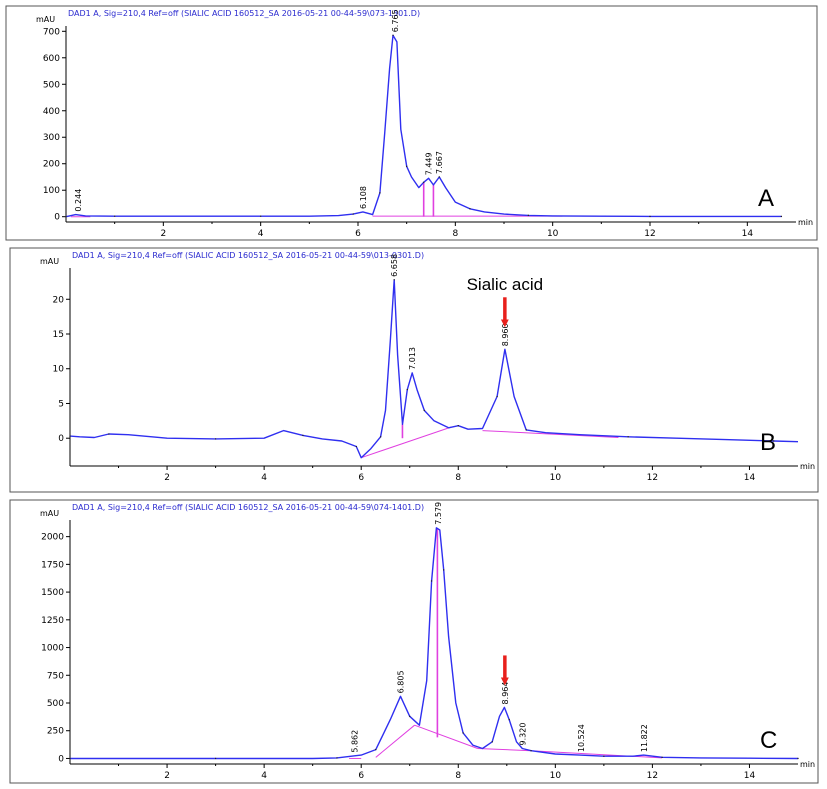  Describe the element at coordinates (363, 197) in the screenshot. I see `peak-rt-label: 6.108` at that location.